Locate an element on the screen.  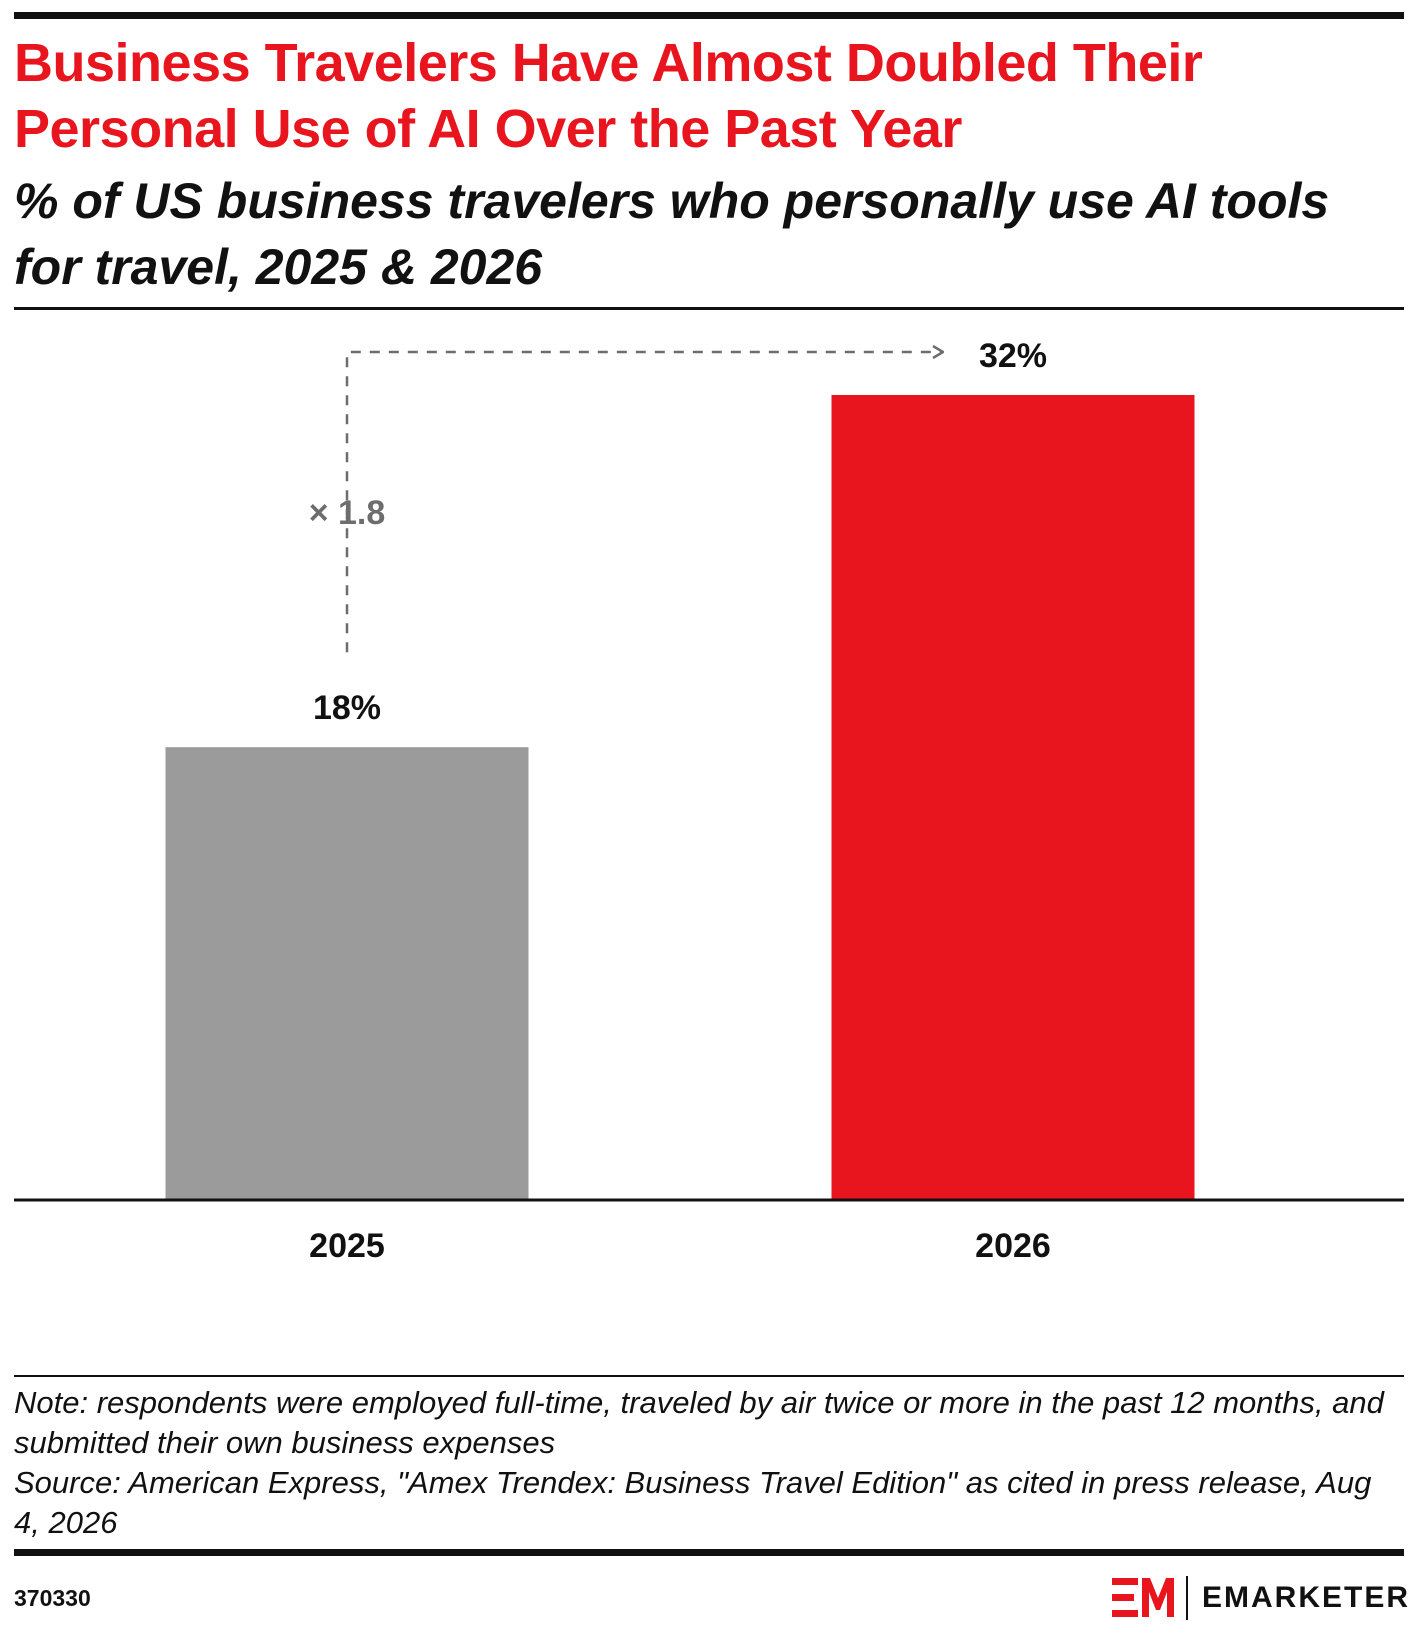
emarketer-logo: EMARKETER is located at coordinates (1261, 1598).